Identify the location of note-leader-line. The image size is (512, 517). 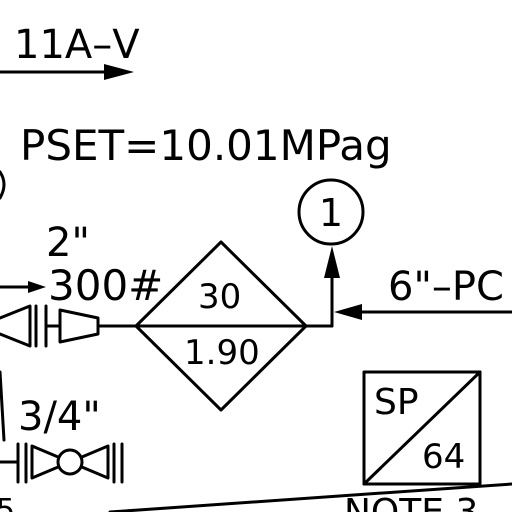
(310, 498).